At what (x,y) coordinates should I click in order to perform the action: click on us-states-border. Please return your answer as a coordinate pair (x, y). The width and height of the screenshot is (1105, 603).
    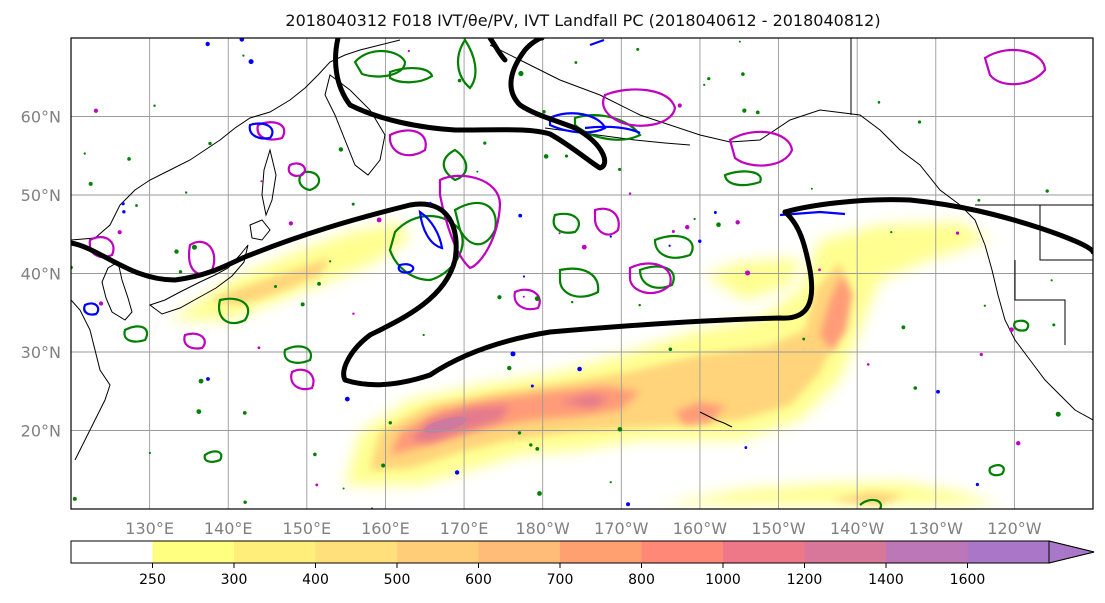
    Looking at the image, I should click on (1053, 275).